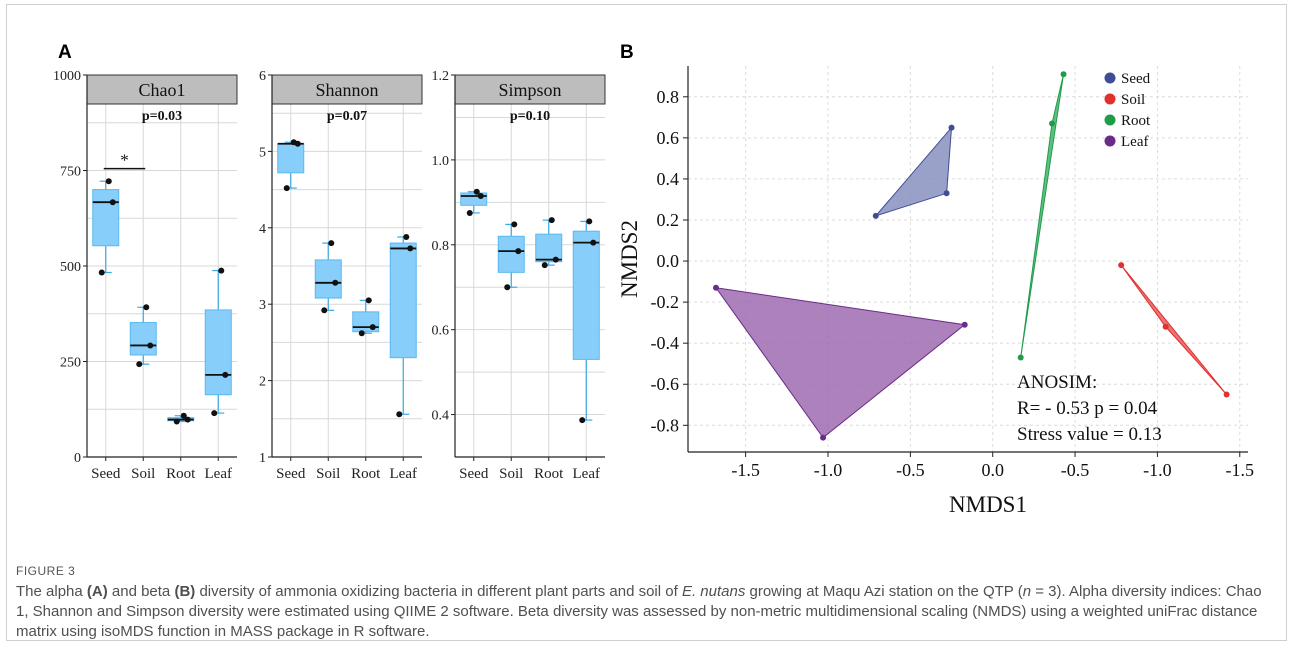  Describe the element at coordinates (1136, 121) in the screenshot. I see `legend-label-root: Root` at that location.